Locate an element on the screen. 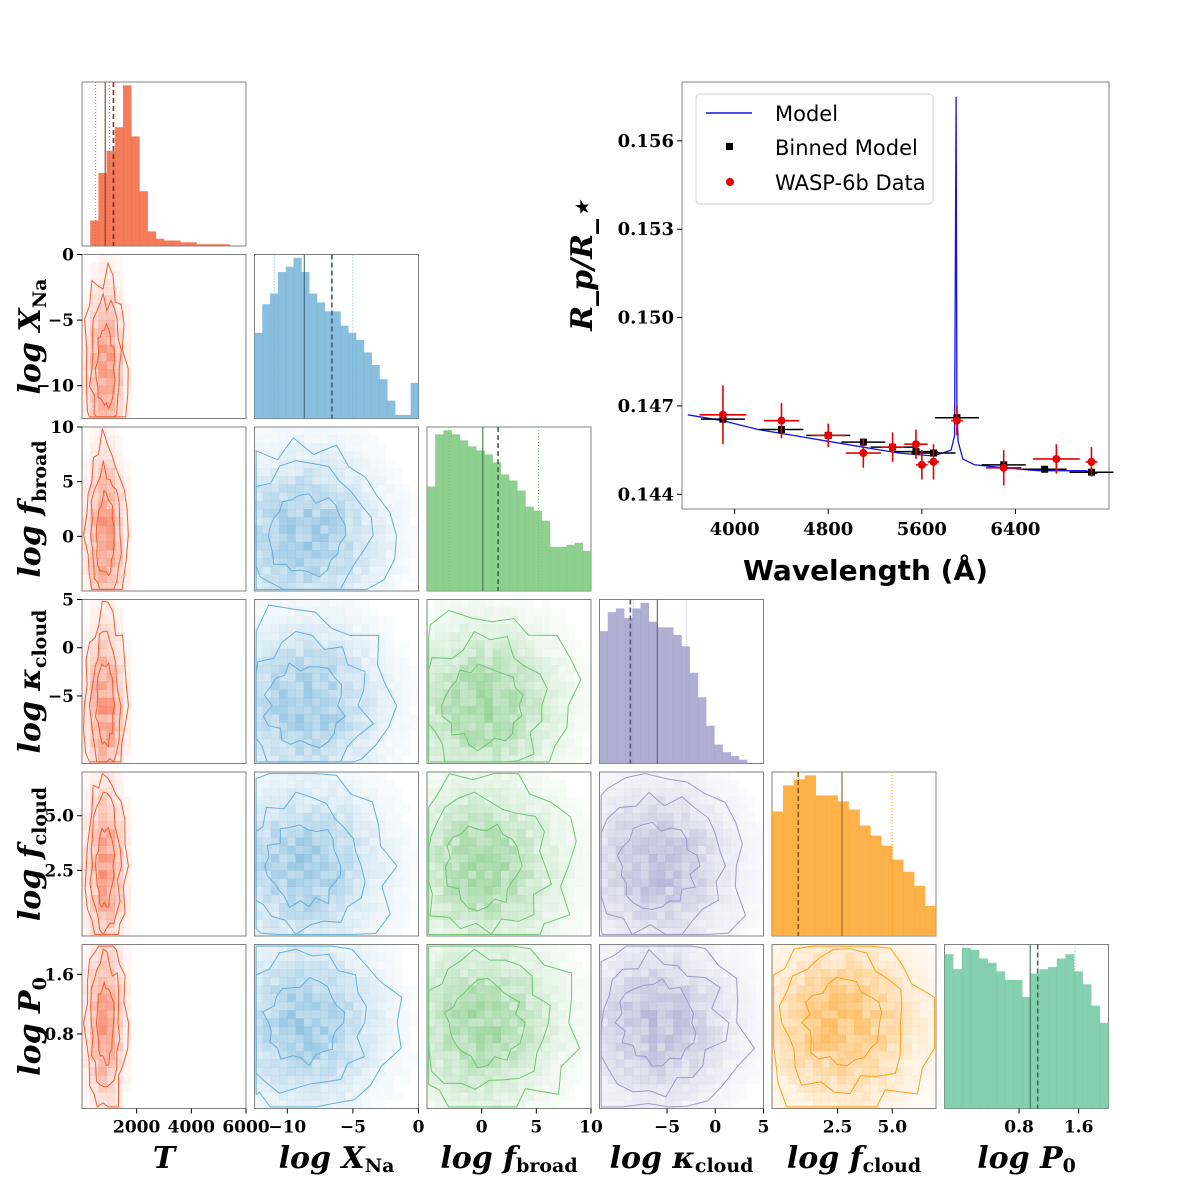 This screenshot has height=1191, width=1191. contour-line is located at coordinates (106, 339).